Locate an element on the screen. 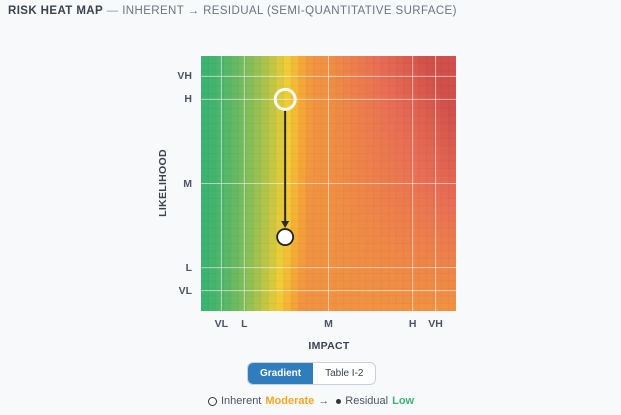  table-tab: Table I-2 is located at coordinates (344, 373).